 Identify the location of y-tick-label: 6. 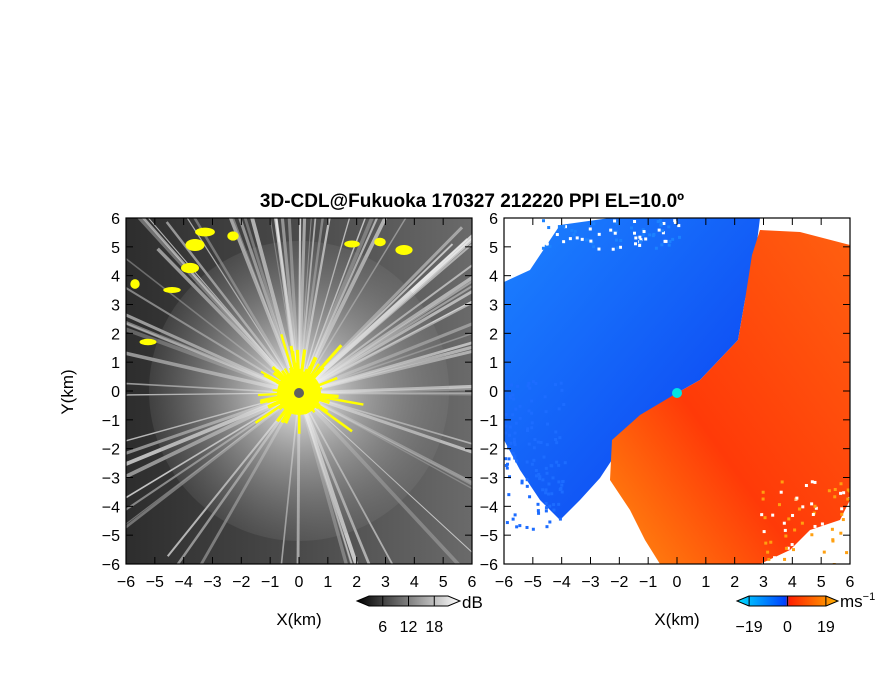
(493, 219).